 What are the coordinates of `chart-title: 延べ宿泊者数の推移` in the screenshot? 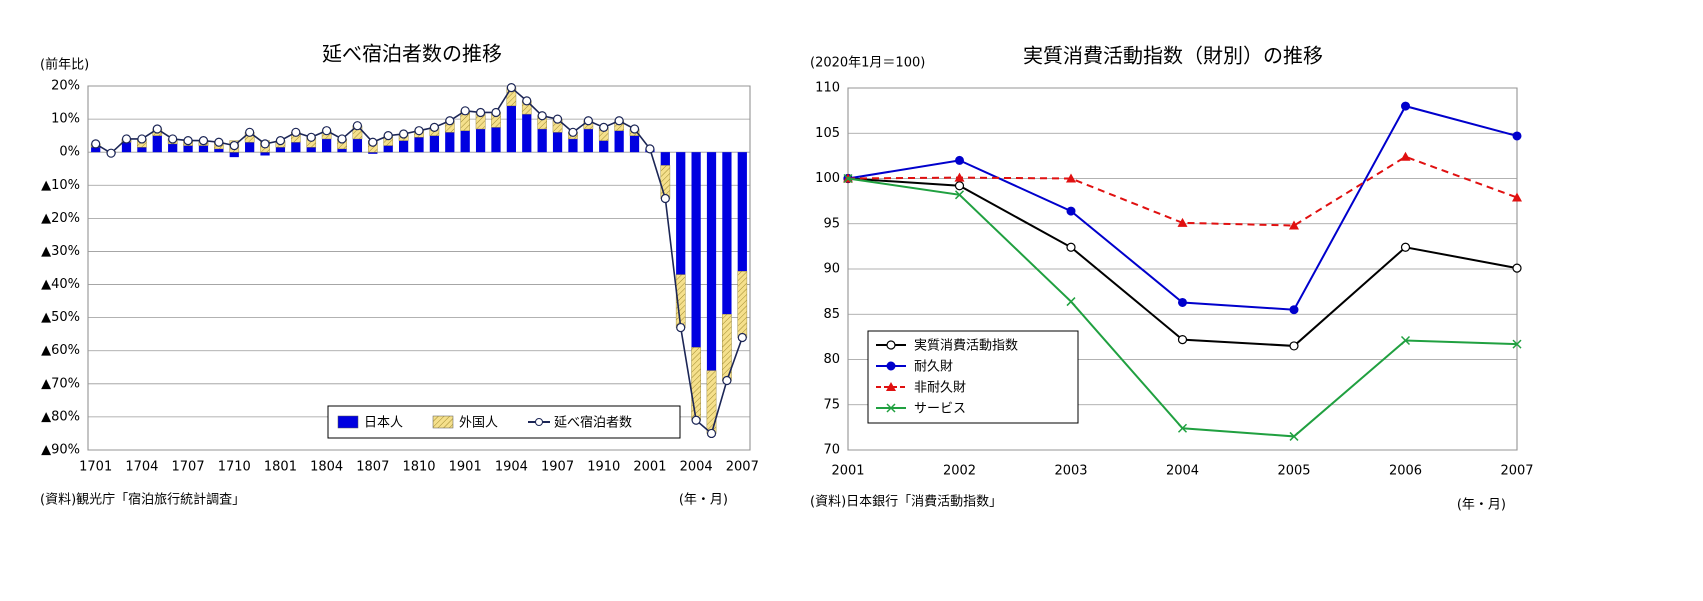 It's located at (412, 54).